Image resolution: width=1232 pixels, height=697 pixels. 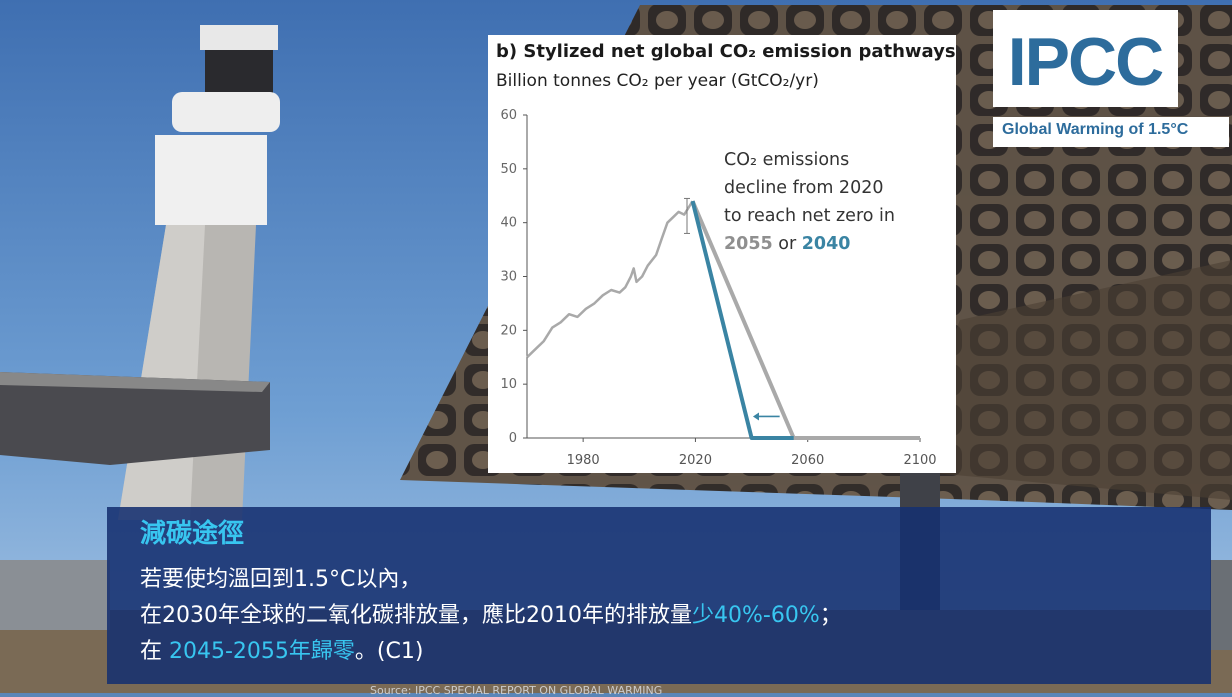 I want to click on annotation-line-2: decline from 2020, so click(x=804, y=188).